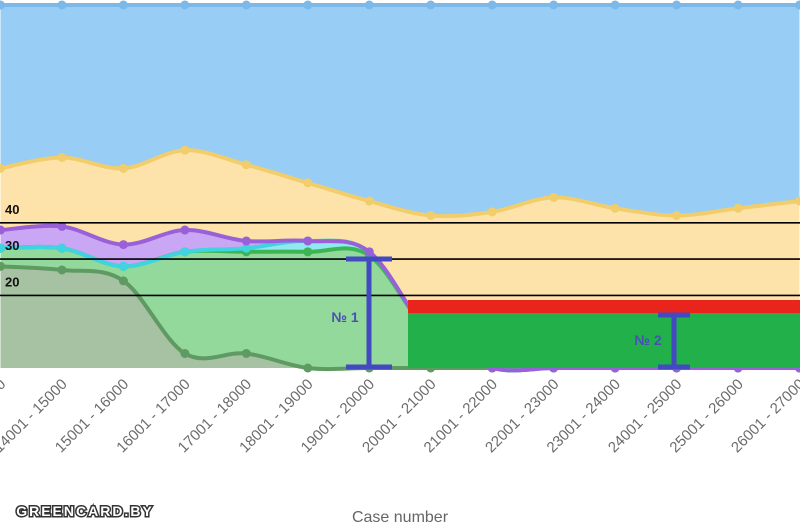 The height and width of the screenshot is (531, 800). What do you see at coordinates (400, 183) in the screenshot?
I see `series-line` at bounding box center [400, 183].